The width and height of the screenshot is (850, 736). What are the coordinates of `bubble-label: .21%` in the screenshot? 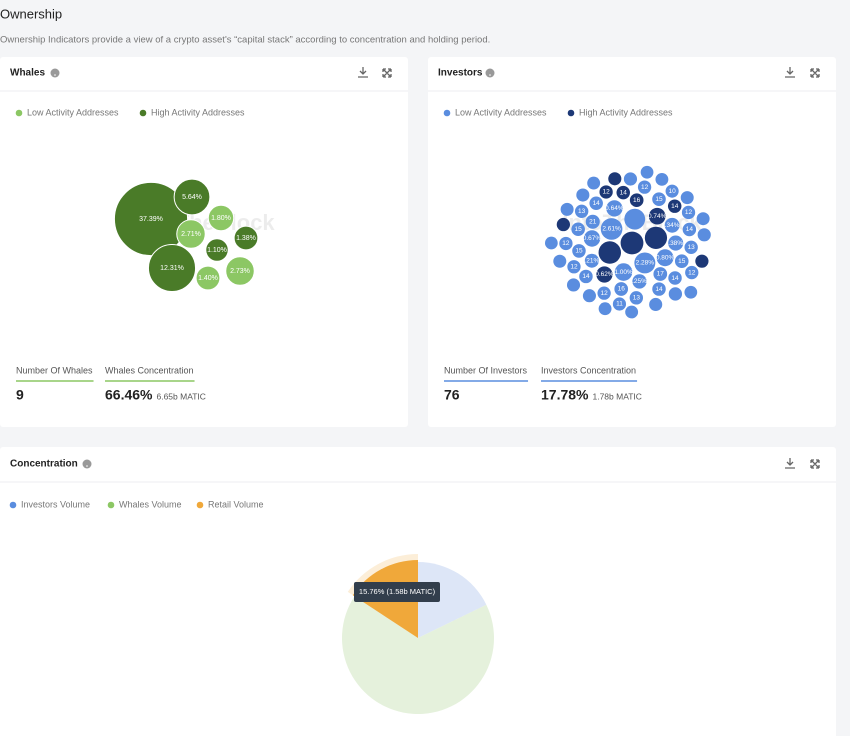 It's located at (591, 260).